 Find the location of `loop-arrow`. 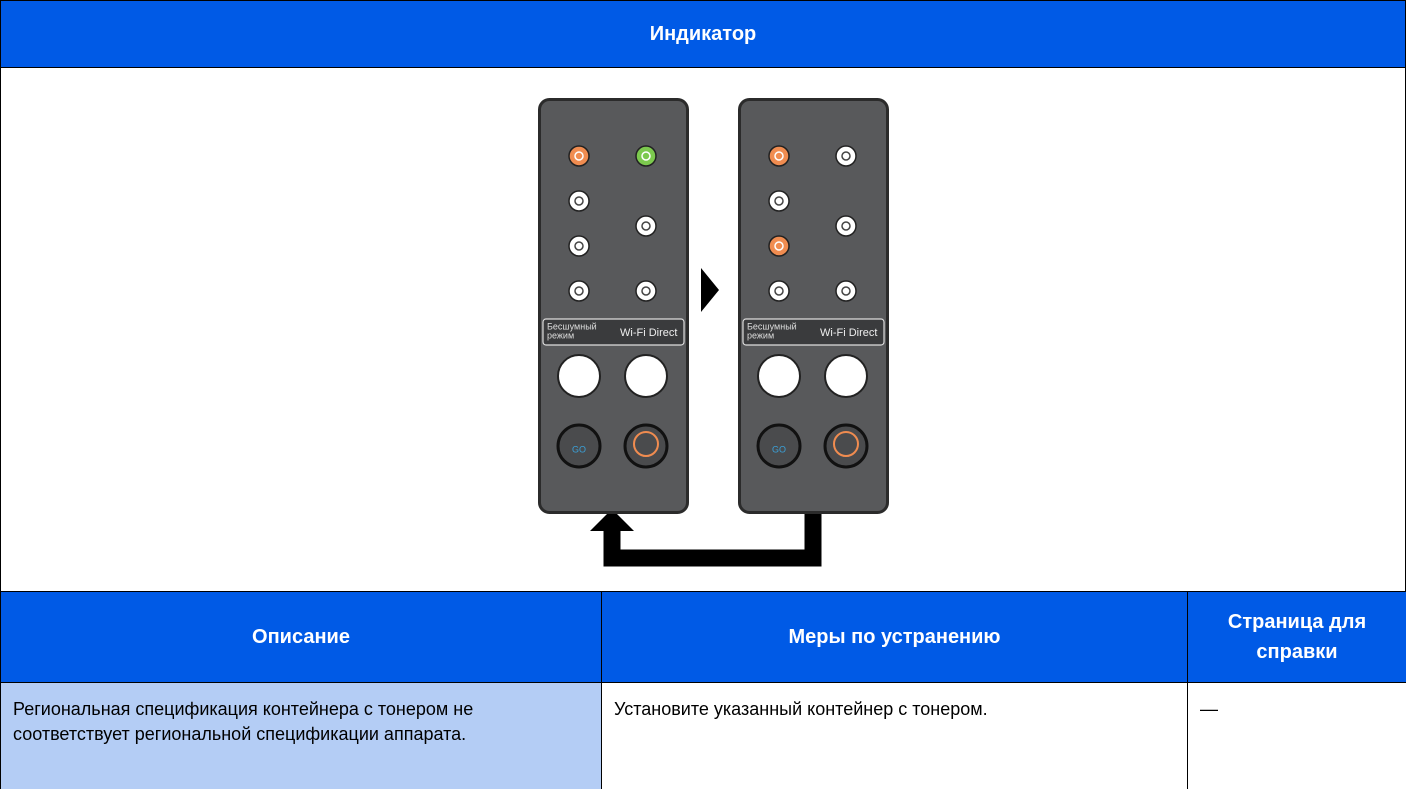

loop-arrow is located at coordinates (712, 539).